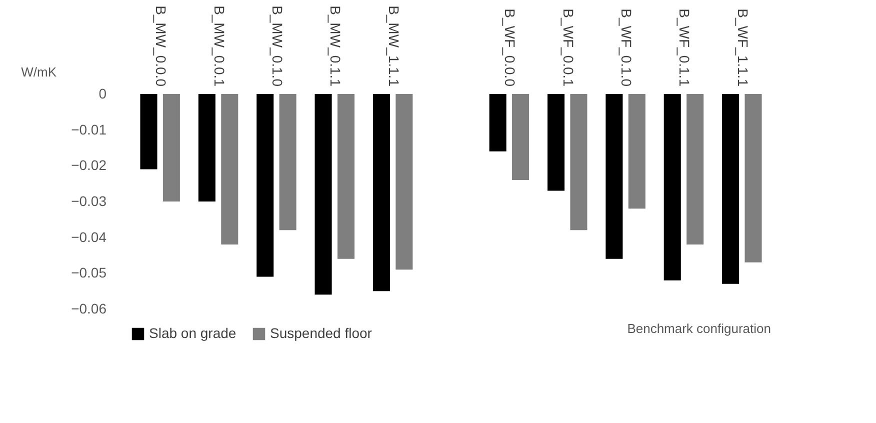 The image size is (876, 423). What do you see at coordinates (277, 46) in the screenshot?
I see `x-tick-label: B_MW_0.1.0` at bounding box center [277, 46].